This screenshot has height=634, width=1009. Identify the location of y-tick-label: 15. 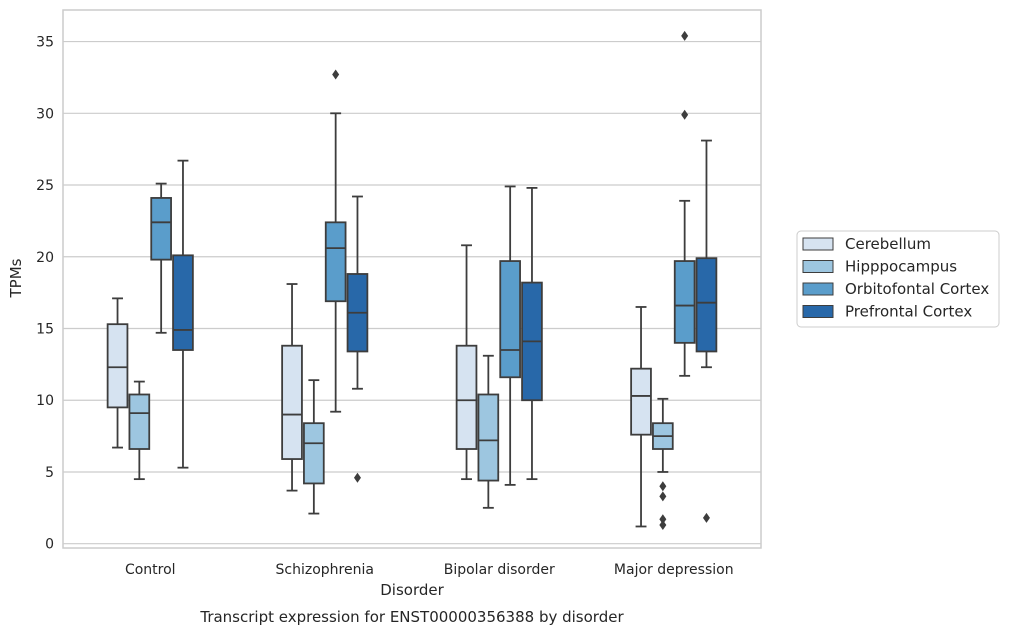
(45, 329).